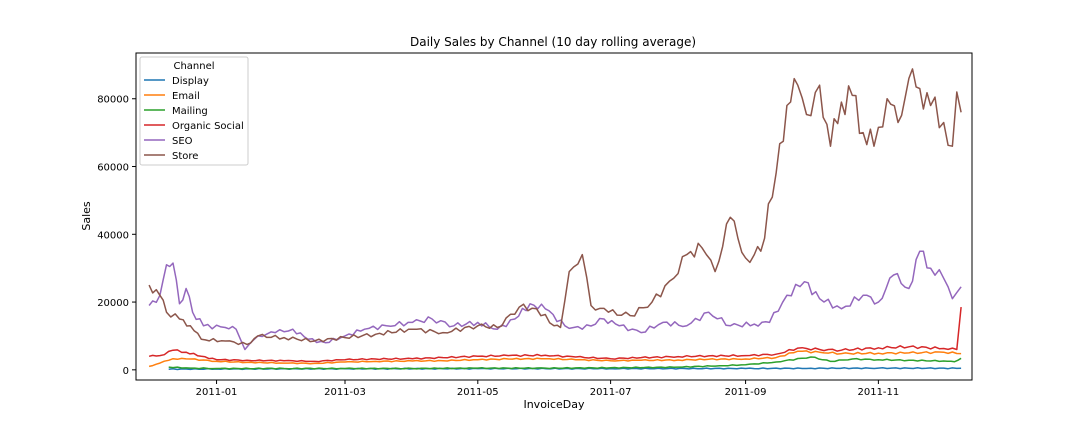 This screenshot has width=1080, height=432. Describe the element at coordinates (208, 126) in the screenshot. I see `legend-label: Organic Social` at that location.